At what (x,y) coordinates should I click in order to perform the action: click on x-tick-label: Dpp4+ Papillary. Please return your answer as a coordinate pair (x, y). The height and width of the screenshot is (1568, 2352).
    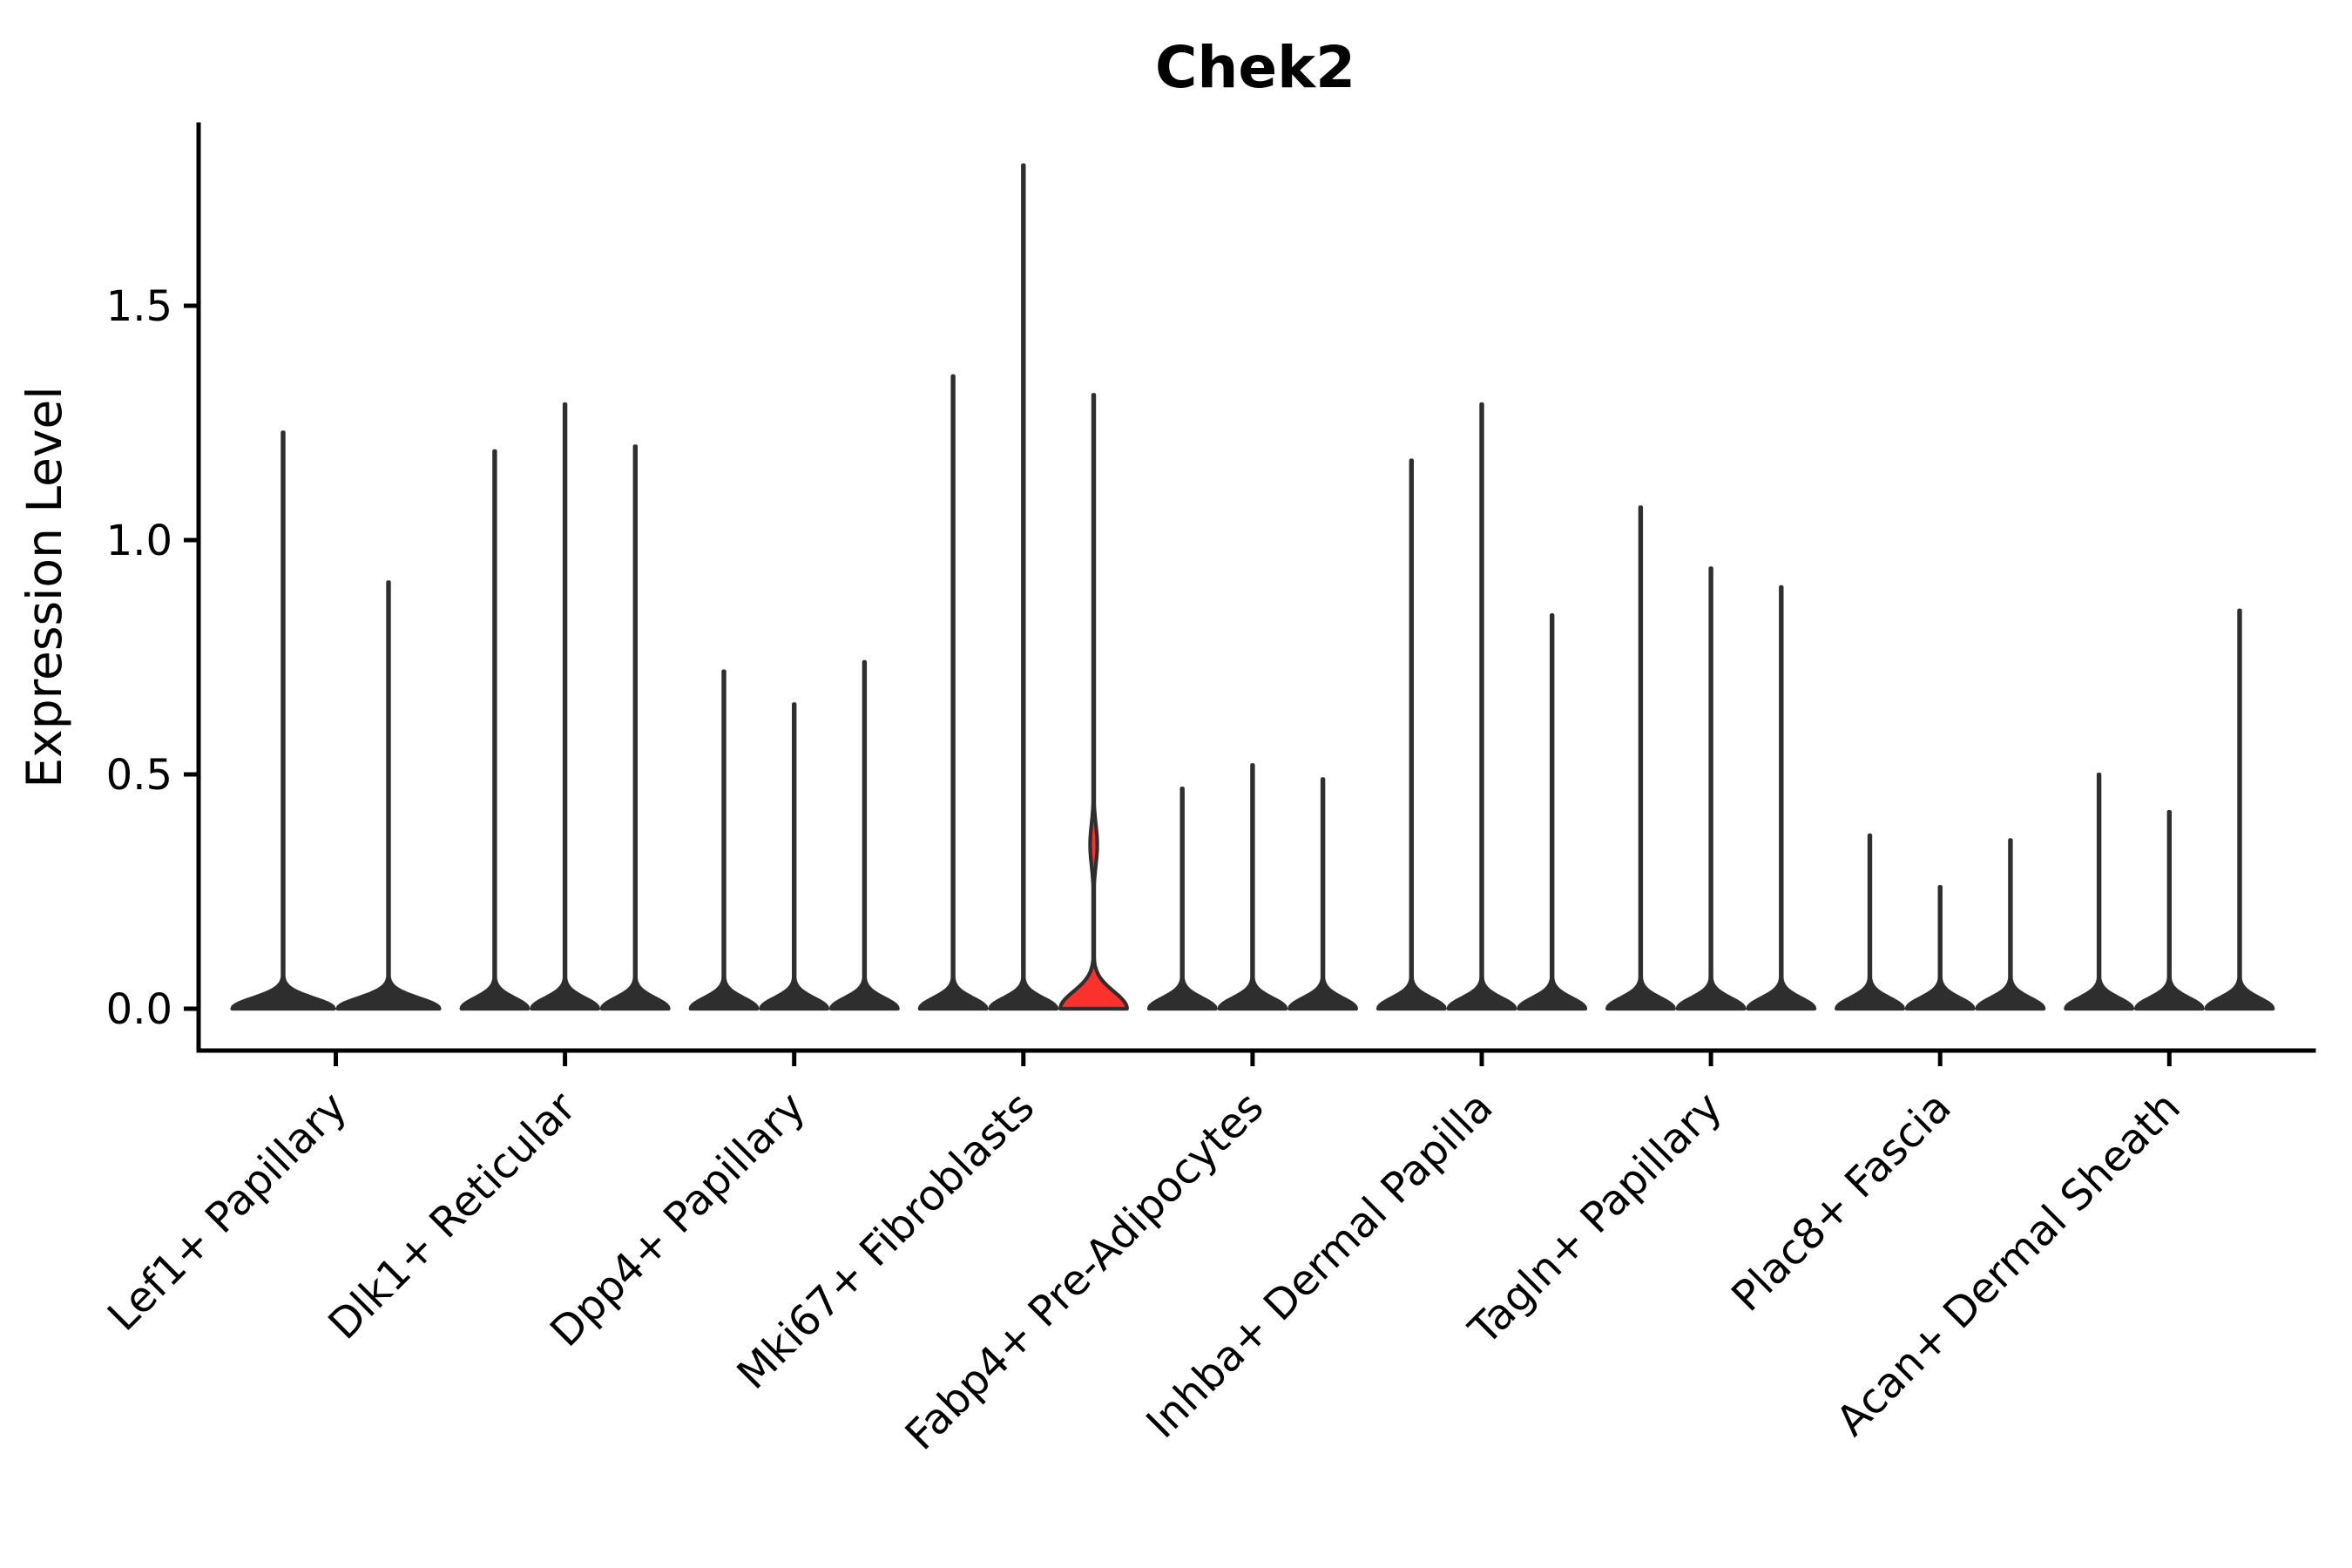
    Looking at the image, I should click on (677, 1219).